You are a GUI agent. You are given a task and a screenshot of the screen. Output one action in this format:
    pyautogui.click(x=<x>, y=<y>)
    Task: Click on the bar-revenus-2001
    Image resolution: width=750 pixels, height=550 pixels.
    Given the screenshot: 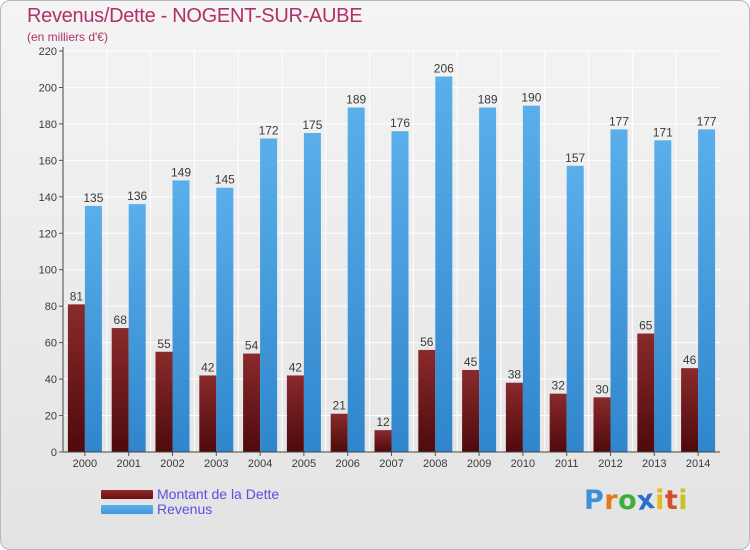 What is the action you would take?
    pyautogui.click(x=137, y=328)
    